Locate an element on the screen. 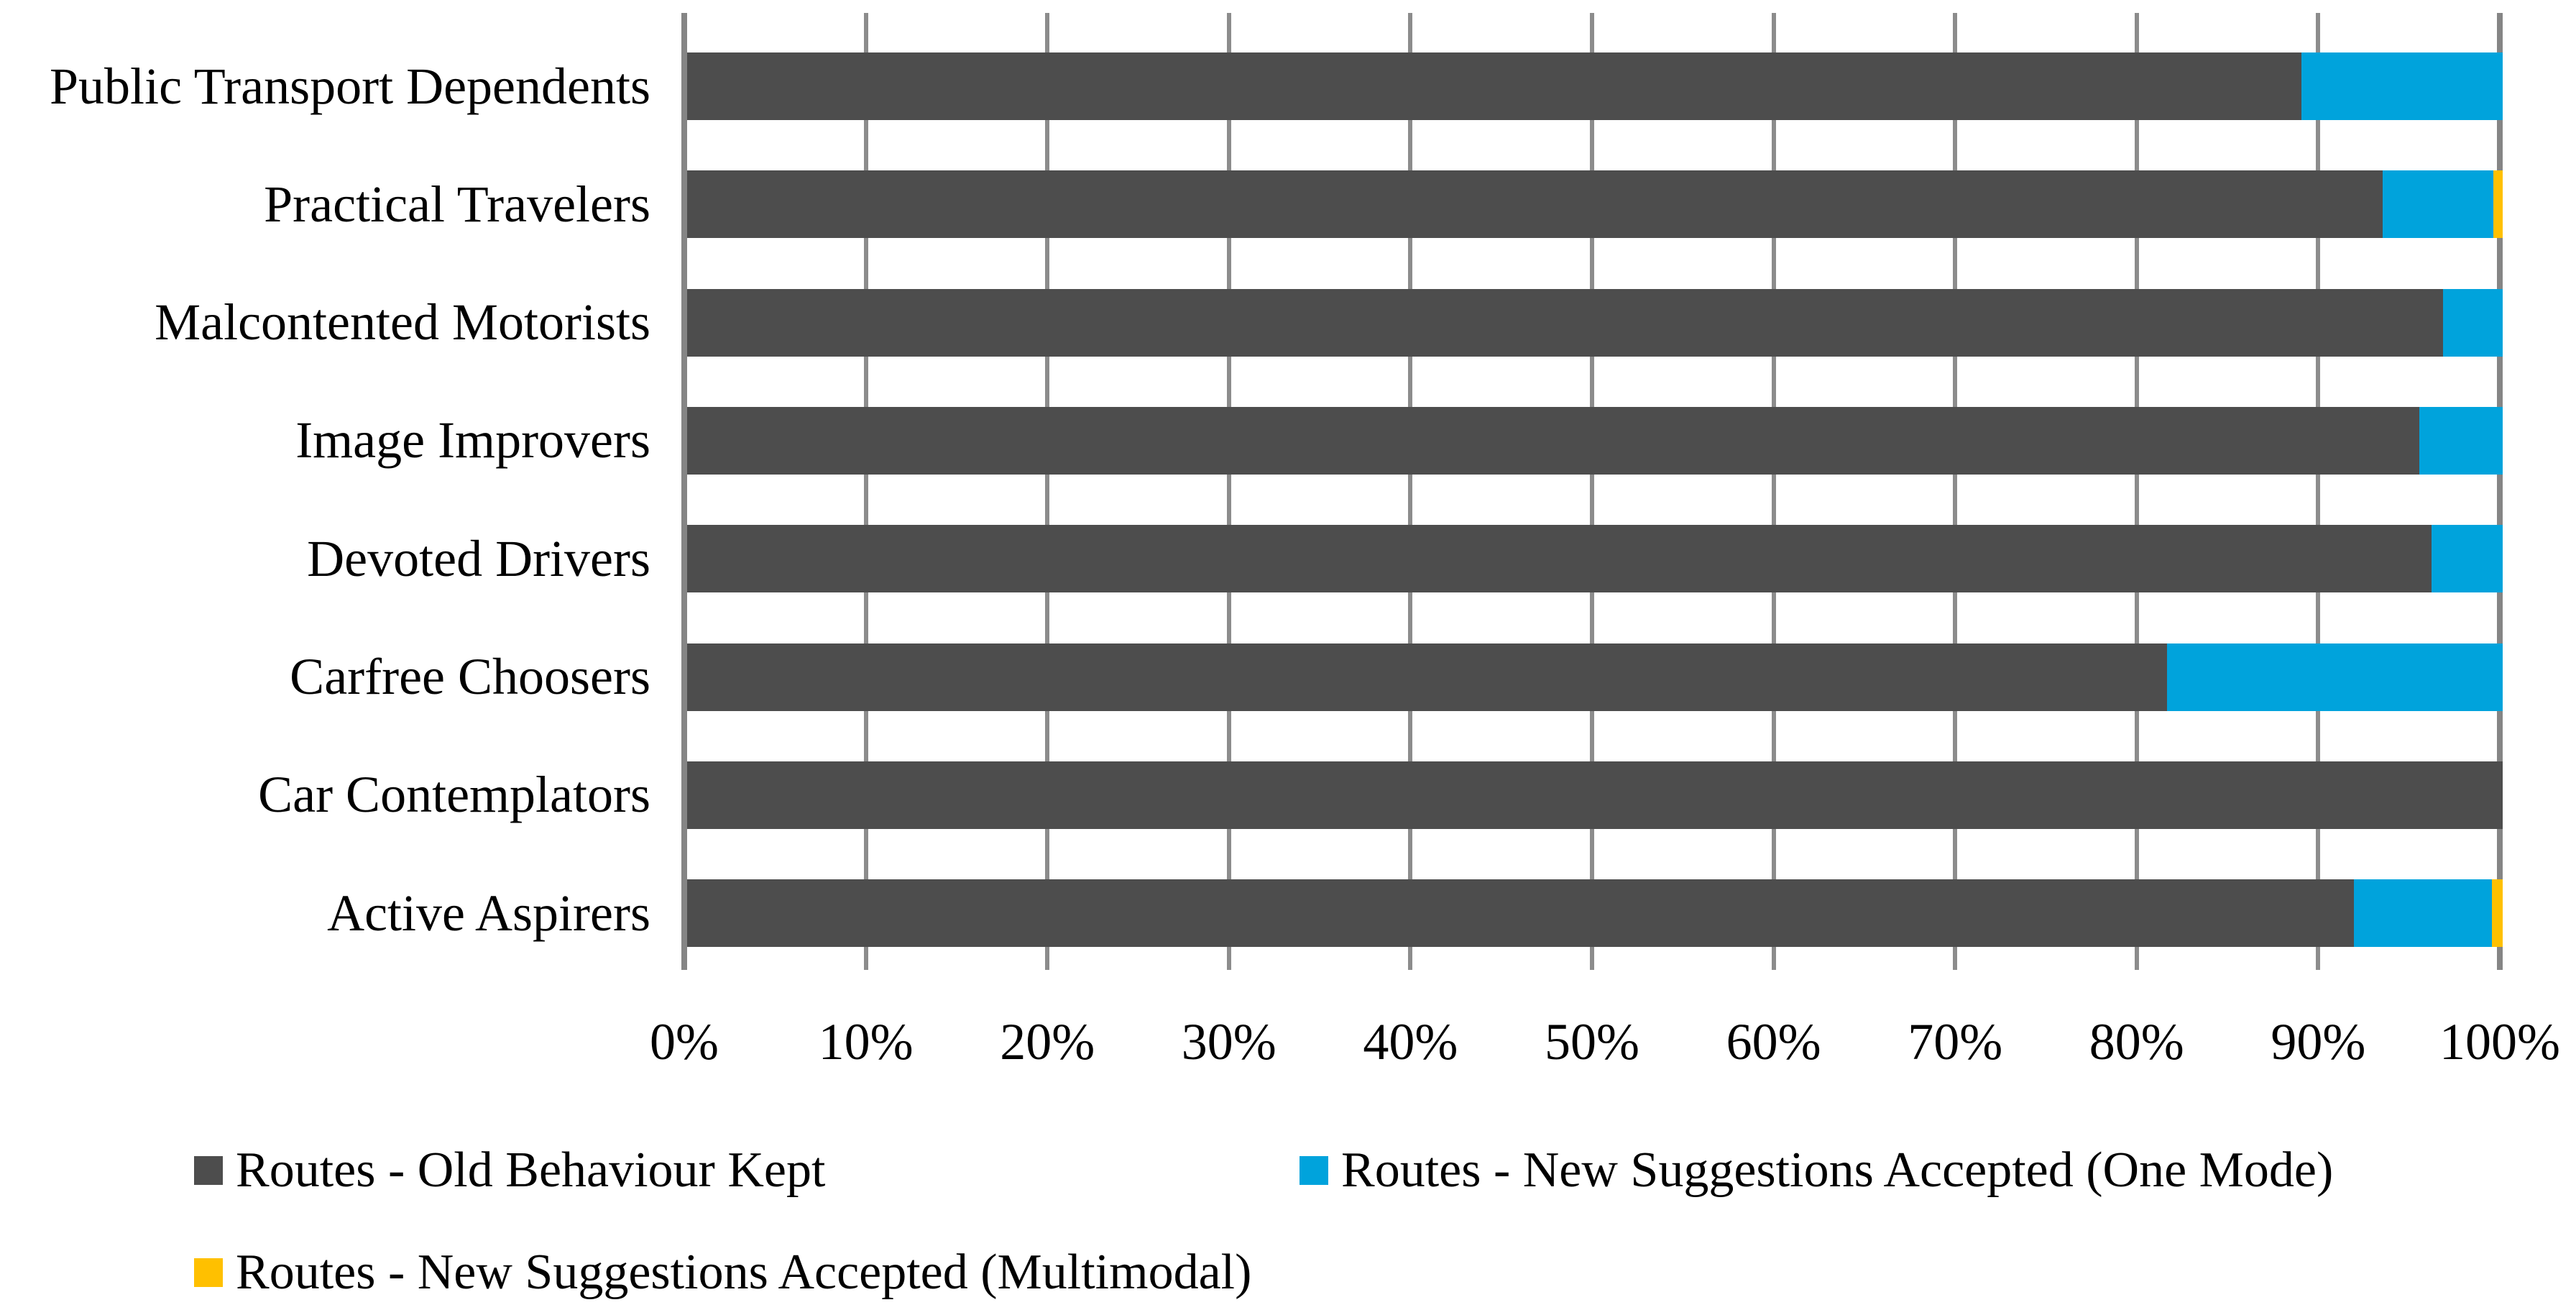 This screenshot has height=1310, width=2576. bar-row-devoted-drivers is located at coordinates (1595, 559).